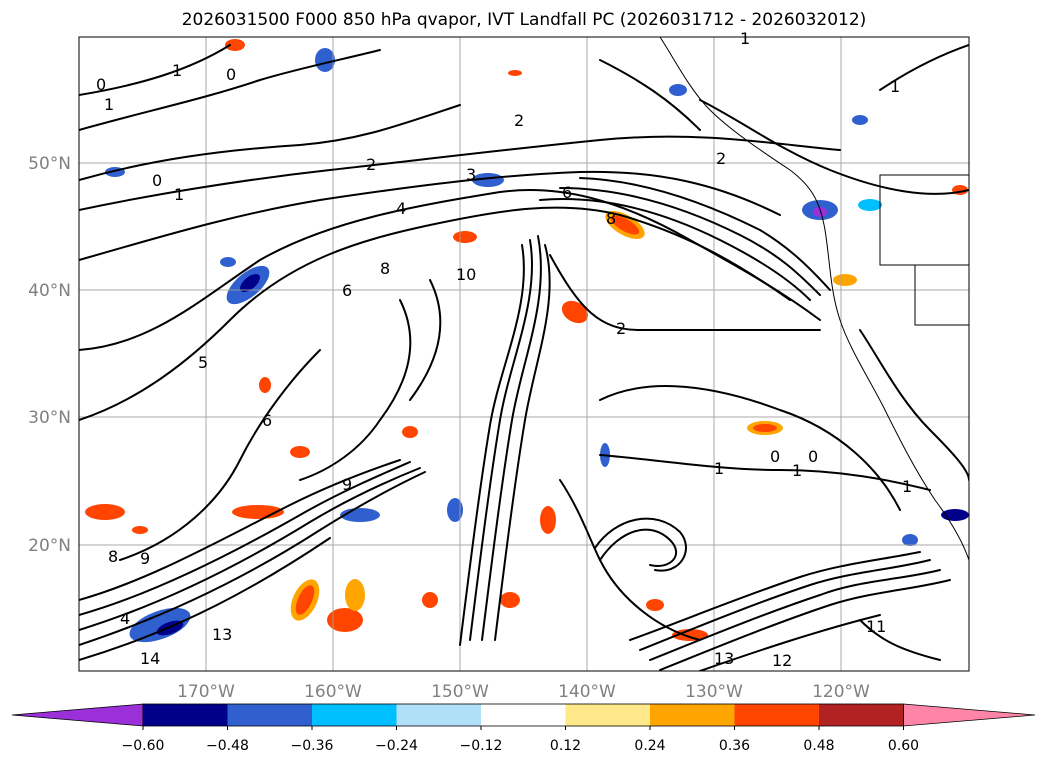 This screenshot has width=1047, height=765. Describe the element at coordinates (312, 746) in the screenshot. I see `colorbar-tick-label: −0.36` at that location.